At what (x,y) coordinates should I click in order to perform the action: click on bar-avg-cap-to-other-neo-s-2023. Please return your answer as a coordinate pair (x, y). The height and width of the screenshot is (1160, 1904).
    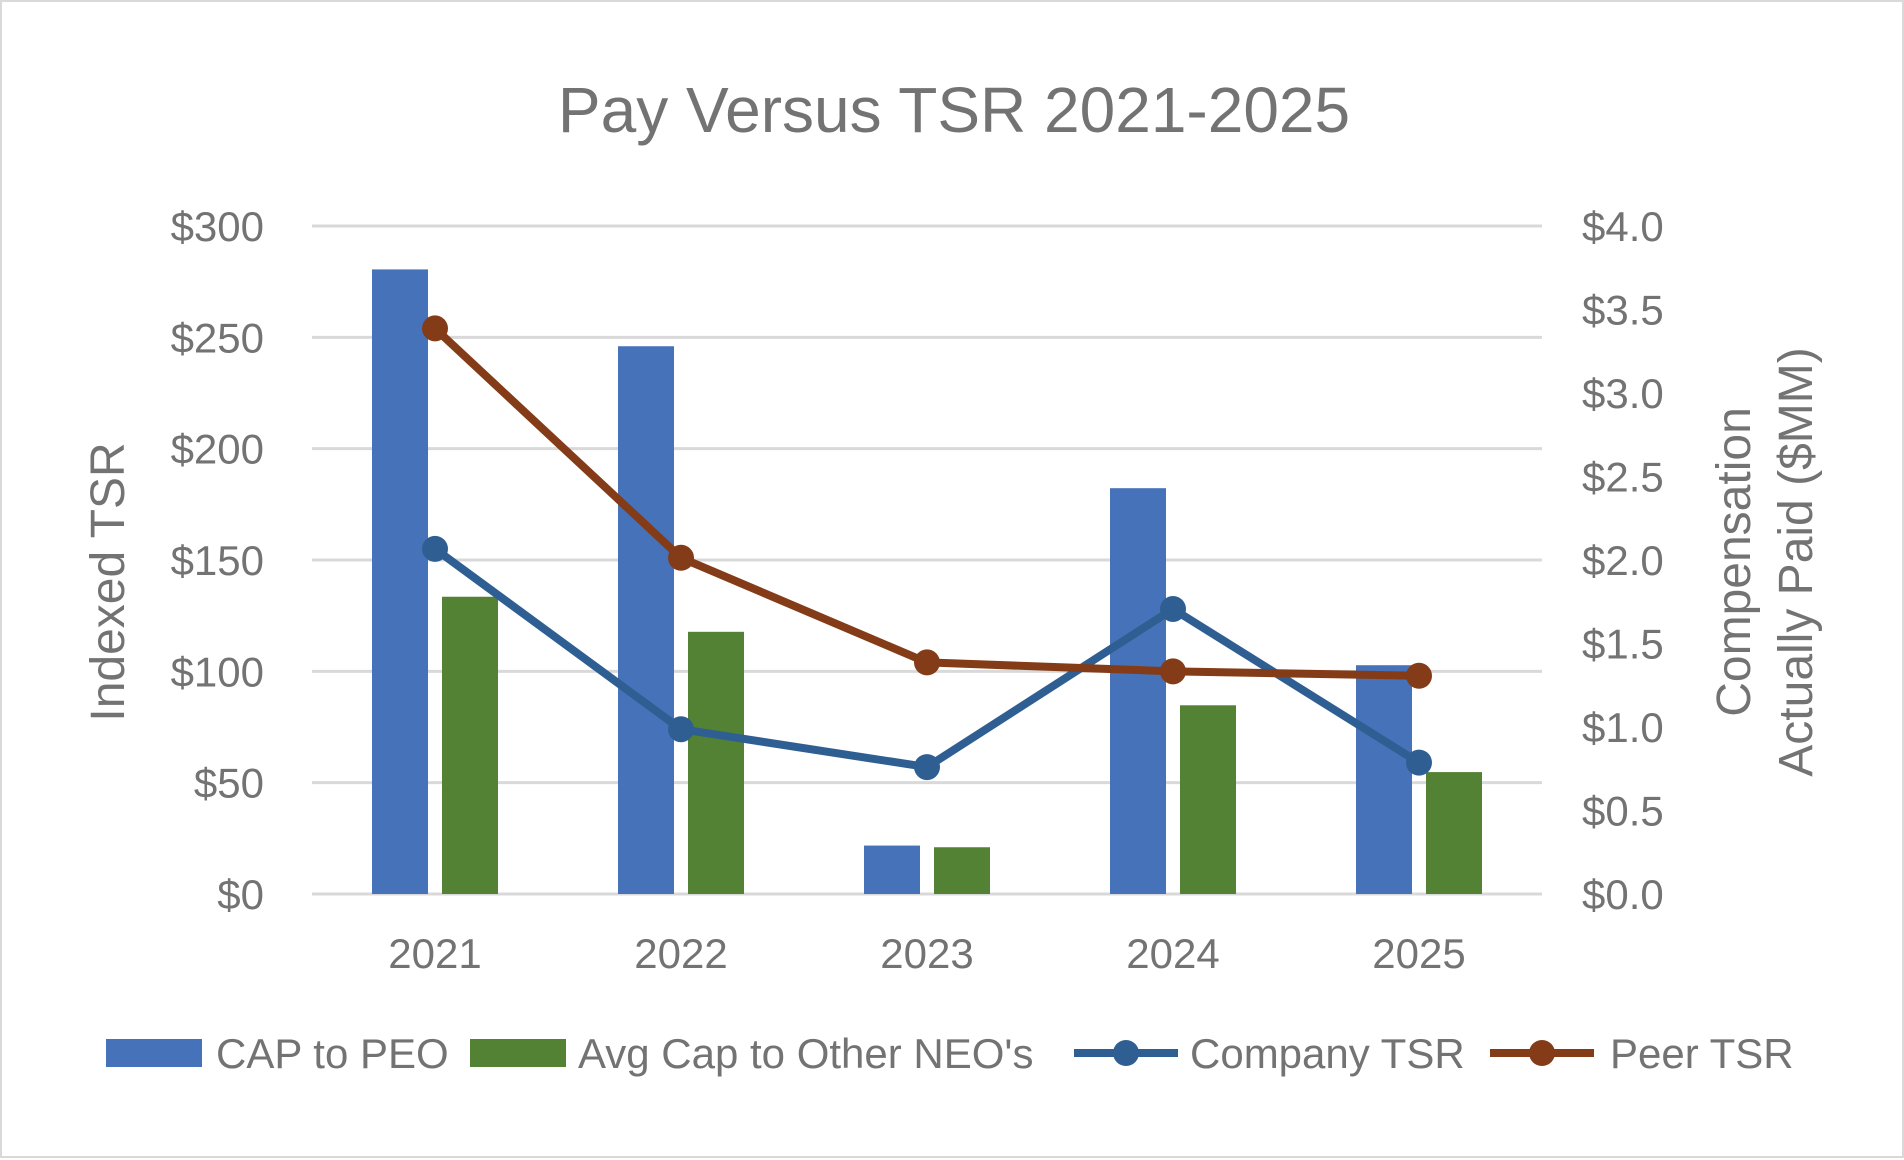
    Looking at the image, I should click on (962, 870).